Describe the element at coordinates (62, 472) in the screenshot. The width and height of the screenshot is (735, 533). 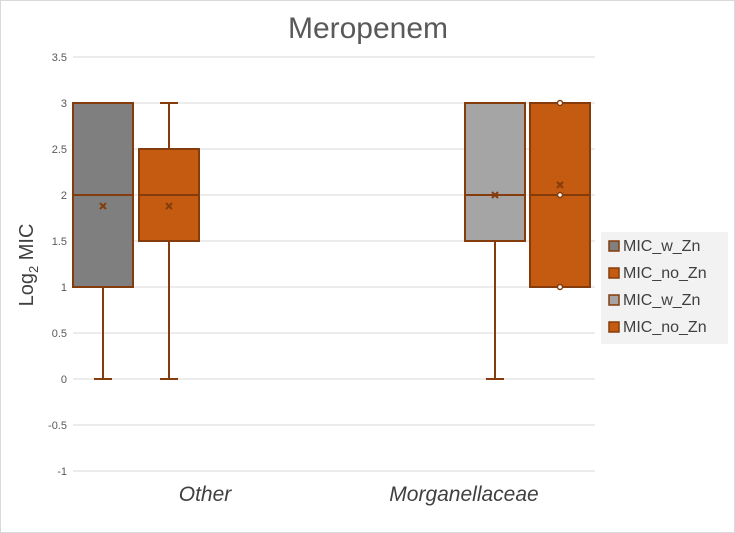
I see `y-tick-label: -1` at that location.